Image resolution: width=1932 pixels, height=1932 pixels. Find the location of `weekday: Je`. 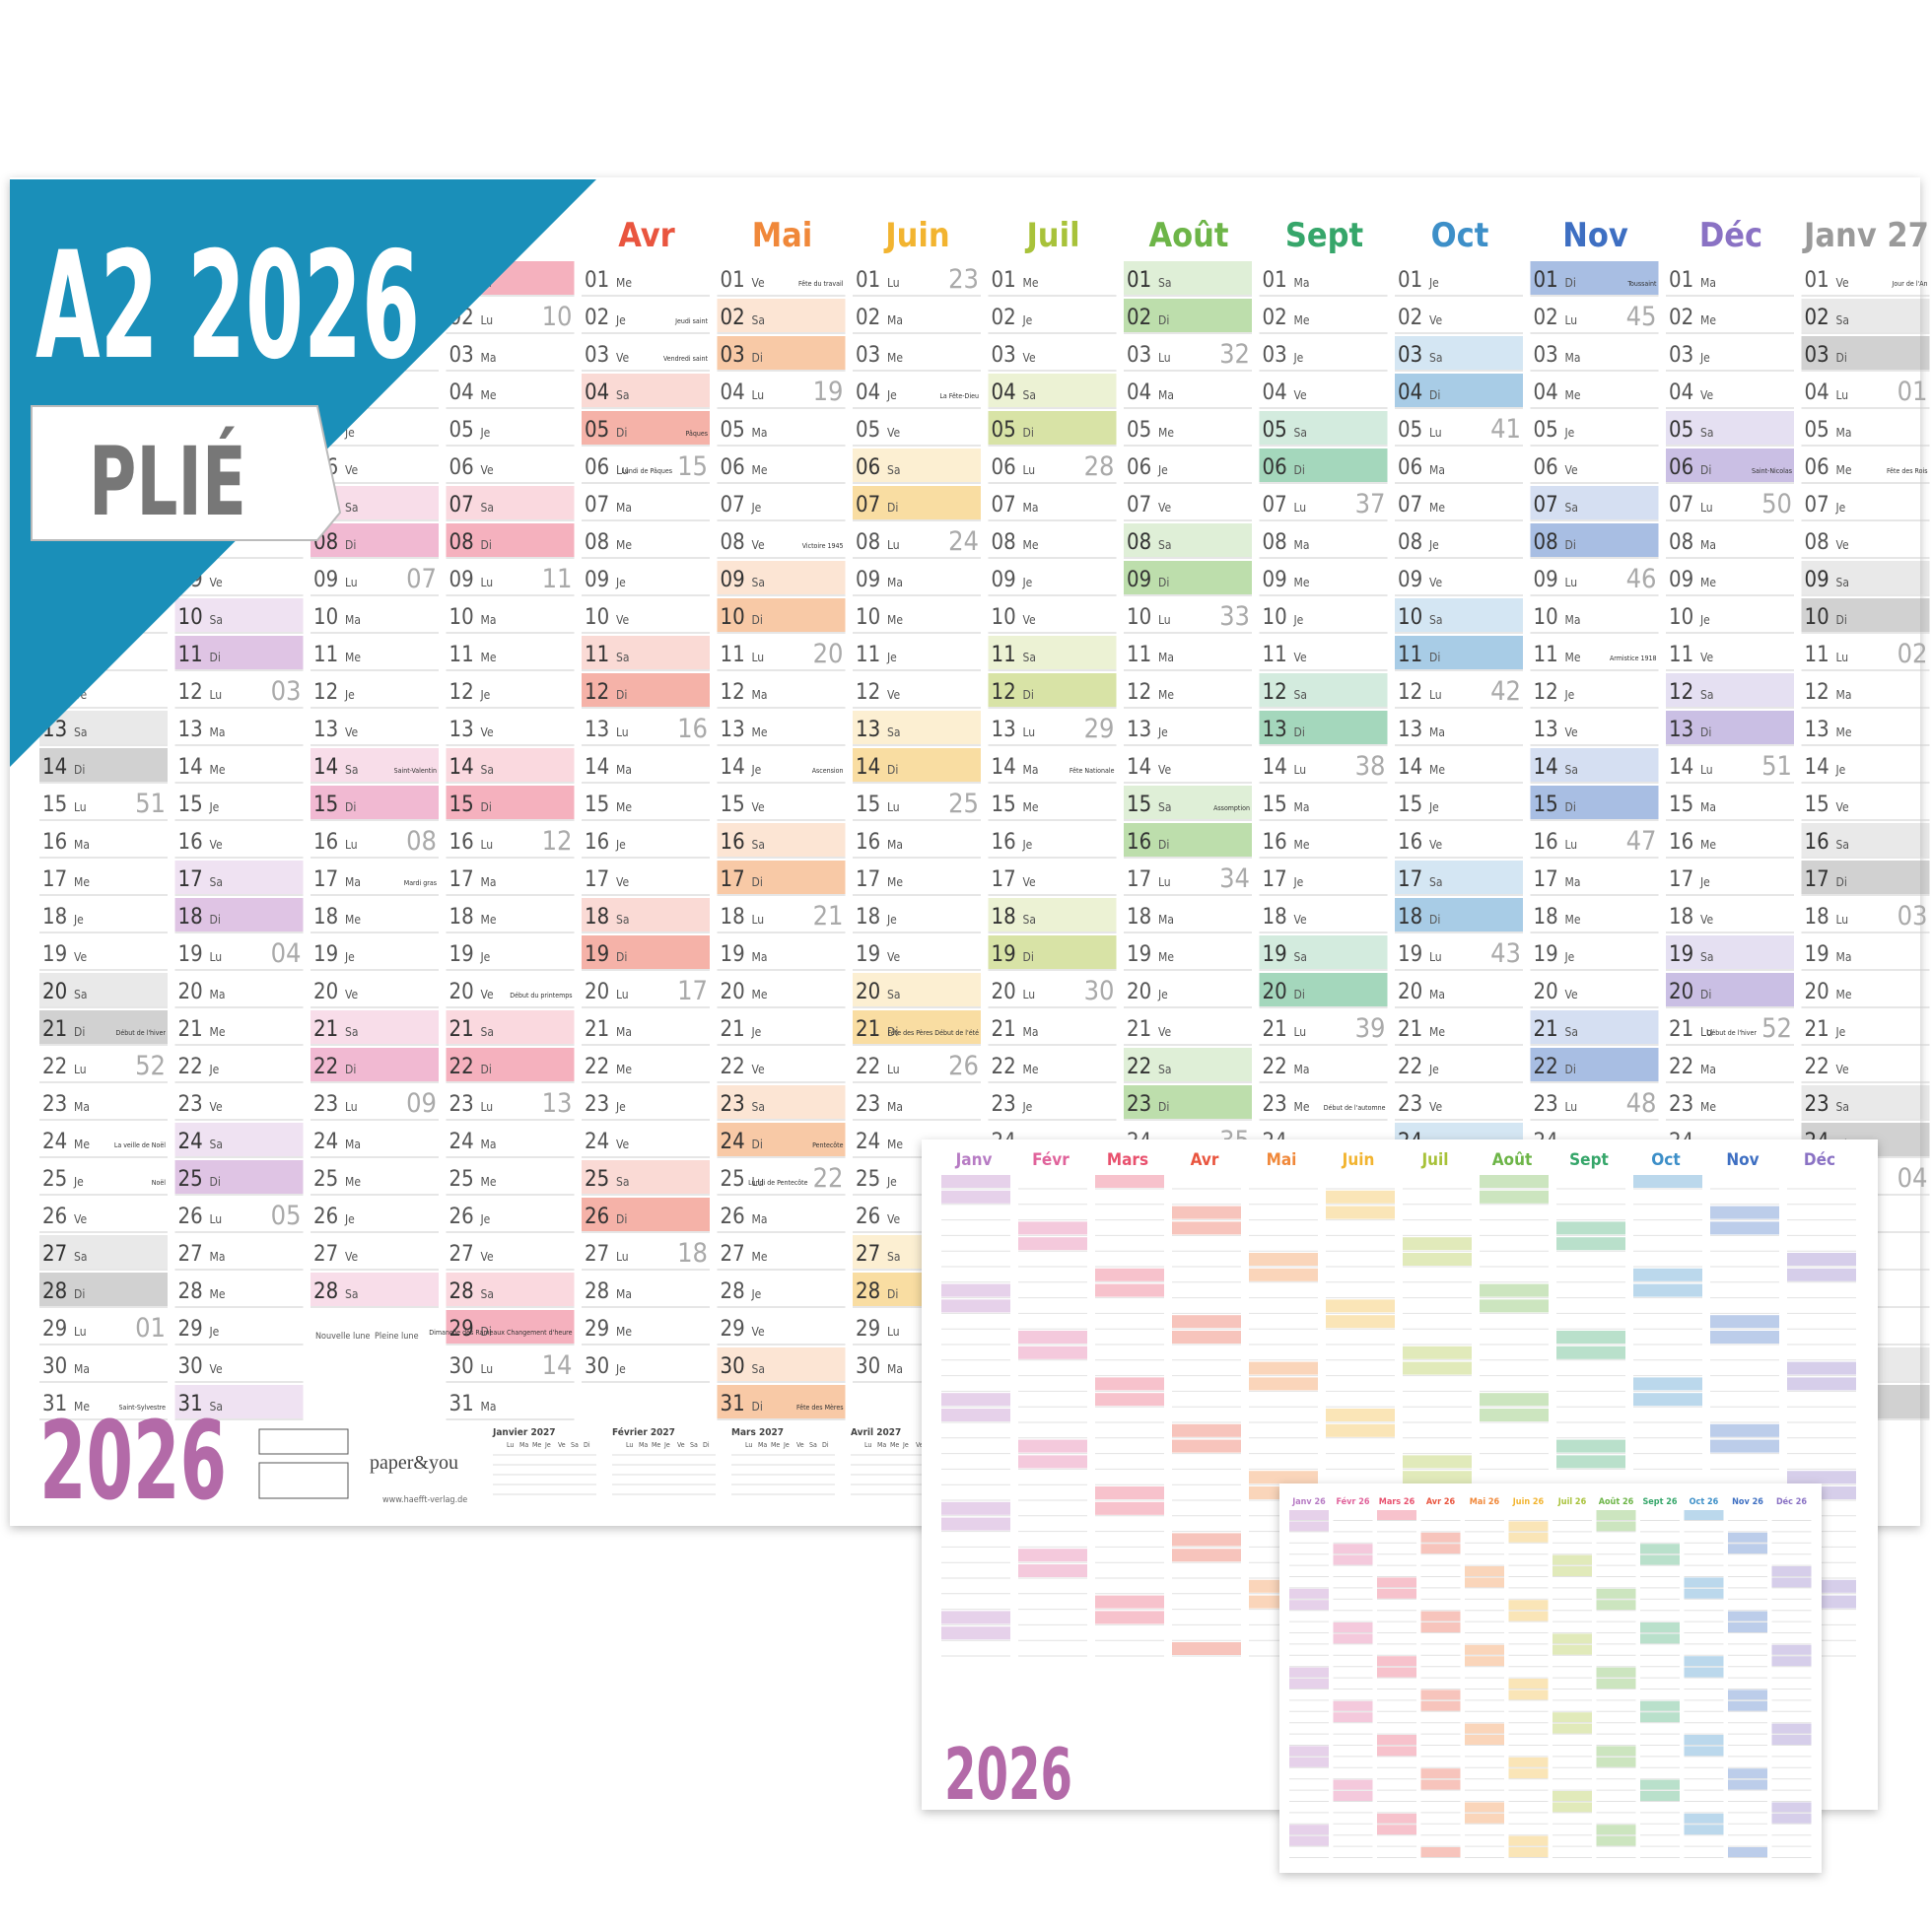

weekday: Je is located at coordinates (892, 920).